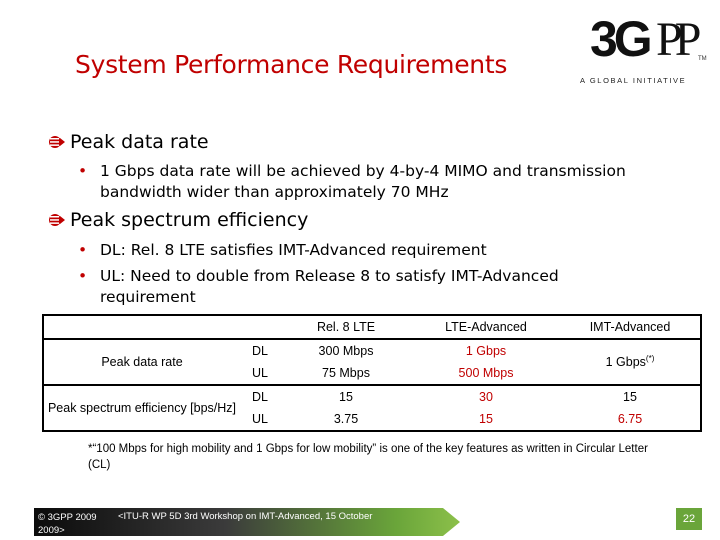  What do you see at coordinates (346, 373) in the screenshot?
I see `table-cell: 75 Mbps` at bounding box center [346, 373].